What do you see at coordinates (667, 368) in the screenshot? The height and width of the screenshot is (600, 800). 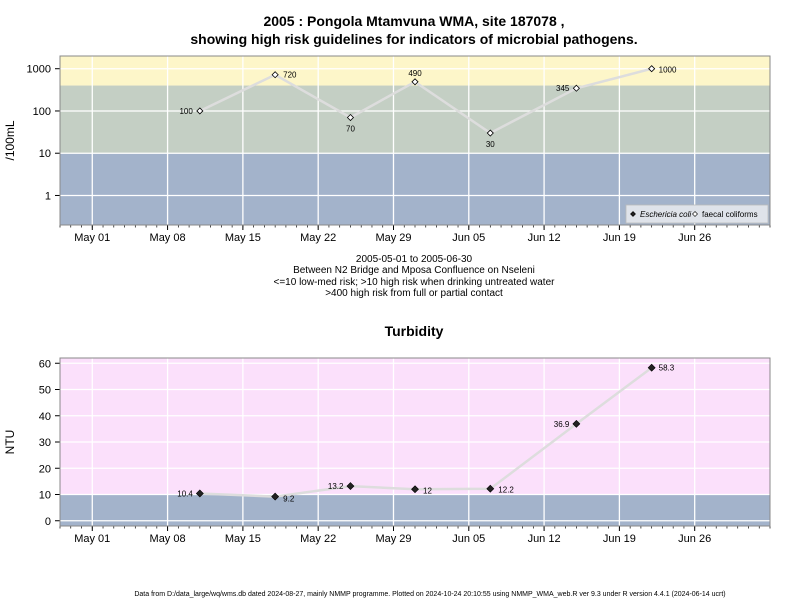 I see `data-label: 58.3` at bounding box center [667, 368].